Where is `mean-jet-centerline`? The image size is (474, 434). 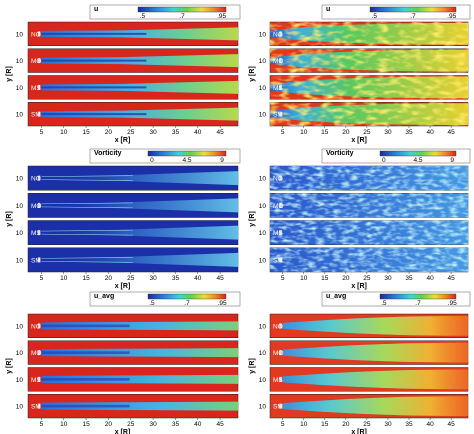
mean-jet-centerline is located at coordinates (85, 352).